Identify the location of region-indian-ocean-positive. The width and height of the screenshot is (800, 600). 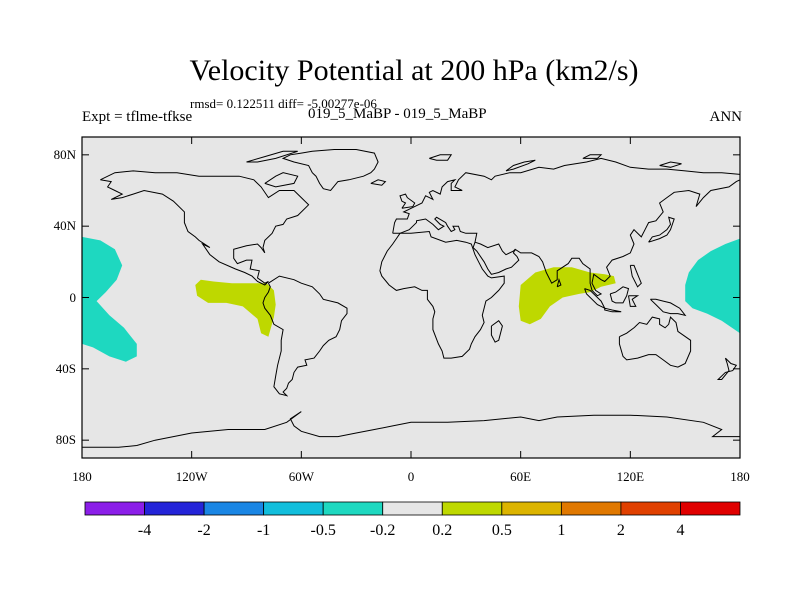
(567, 296).